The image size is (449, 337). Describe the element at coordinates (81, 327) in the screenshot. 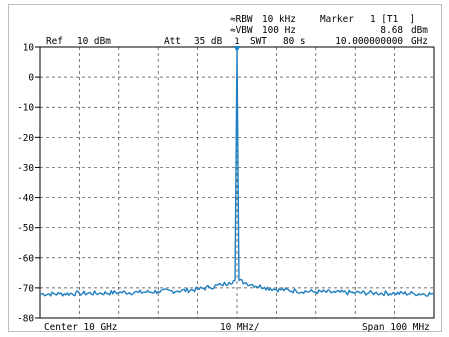

I see `center-frequency: Center 10 GHz` at that location.